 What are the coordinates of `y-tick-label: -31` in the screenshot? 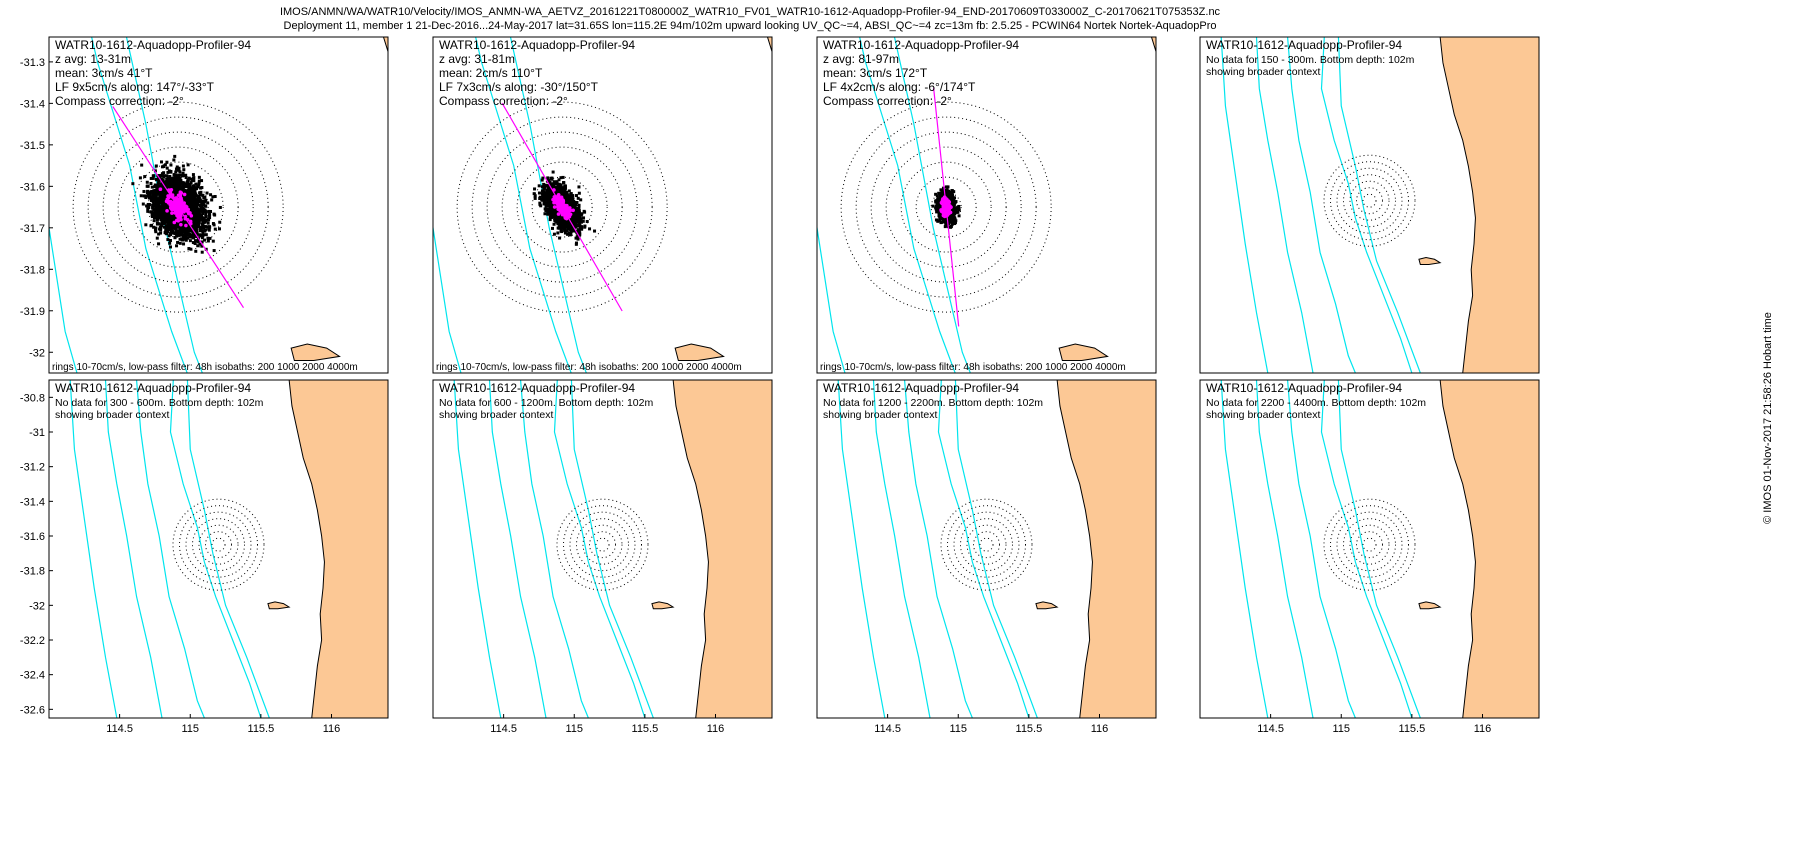 It's located at (37, 433).